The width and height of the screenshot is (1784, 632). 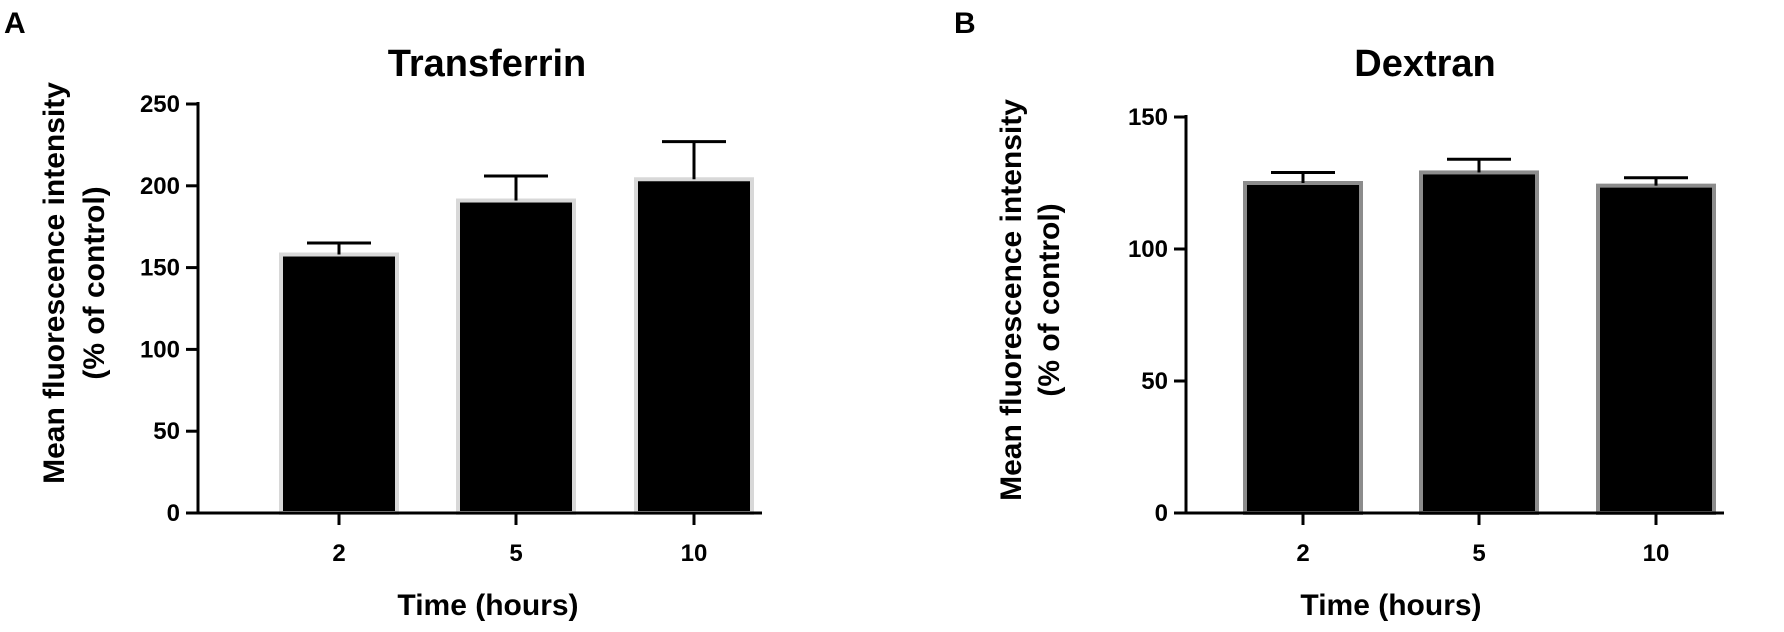 I want to click on x-tick-label-dextran-5: 5, so click(x=1478, y=553).